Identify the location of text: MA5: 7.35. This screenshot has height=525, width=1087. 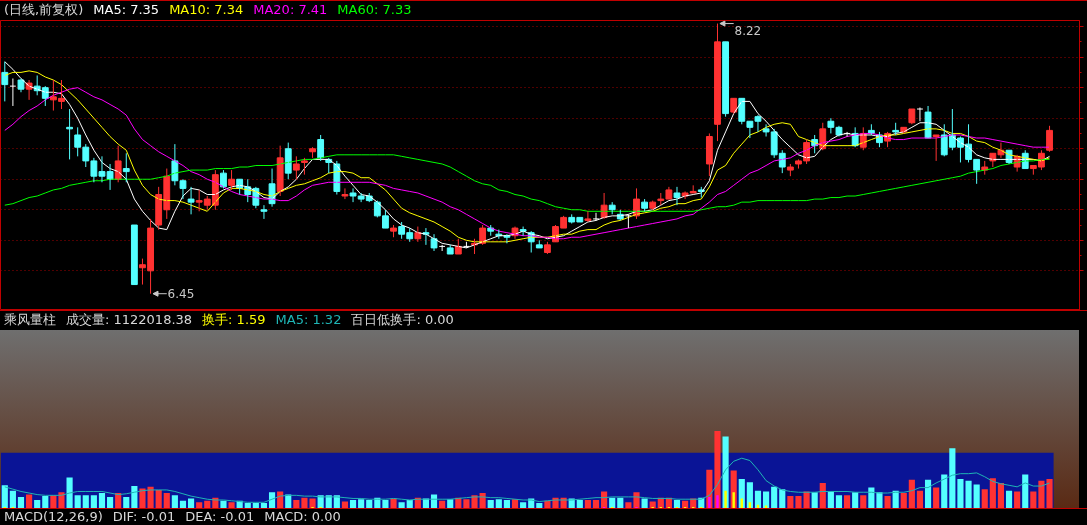
(126, 10).